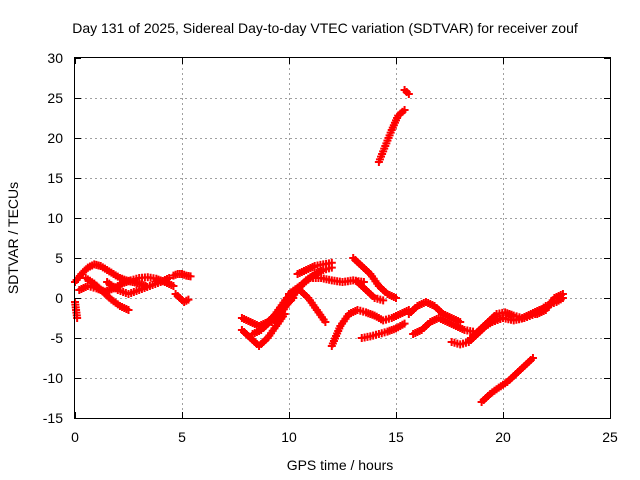  What do you see at coordinates (55, 178) in the screenshot?
I see `y-tick-label: 15` at bounding box center [55, 178].